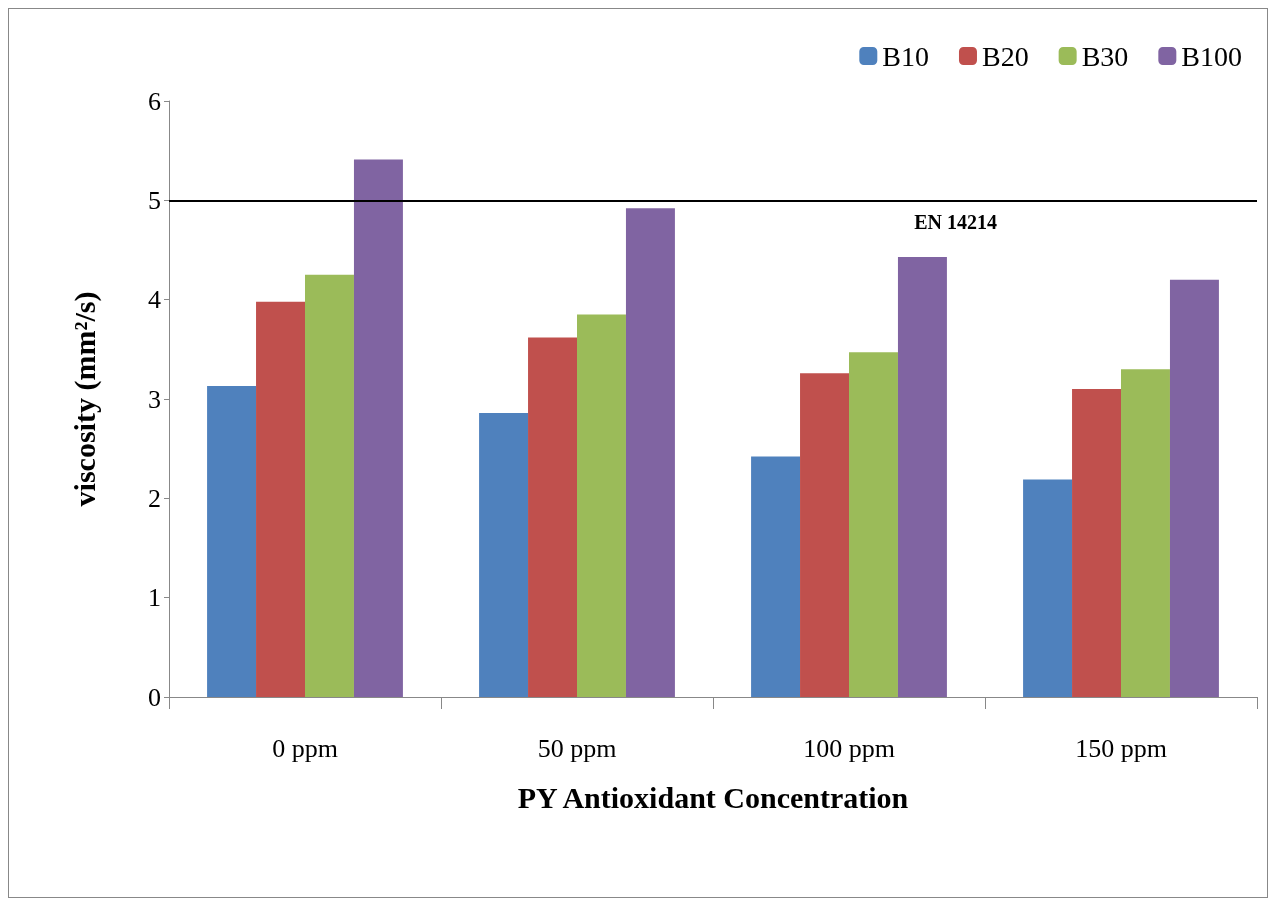  I want to click on legend-label: B20, so click(1005, 56).